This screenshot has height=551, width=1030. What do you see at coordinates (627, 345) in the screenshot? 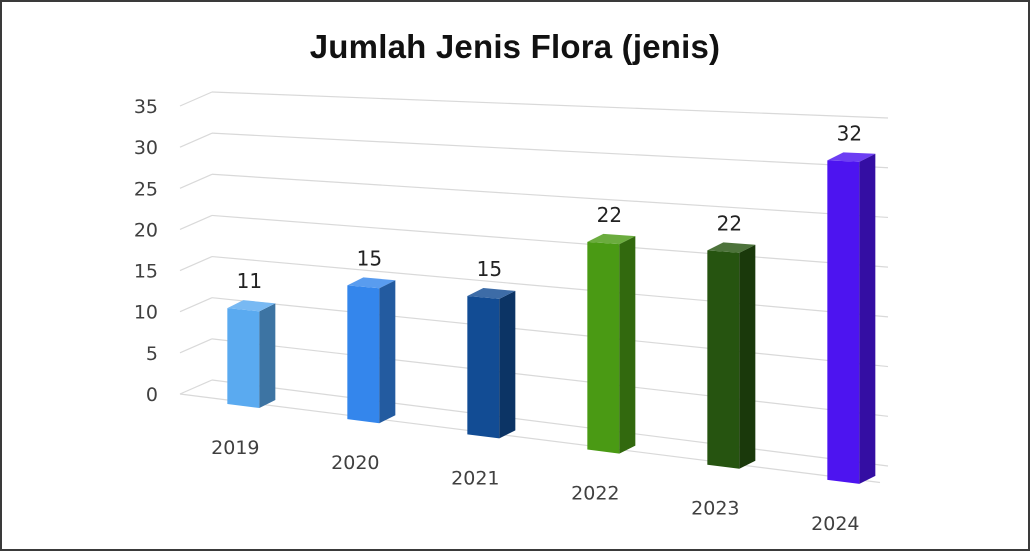
I see `bar-side-2022` at bounding box center [627, 345].